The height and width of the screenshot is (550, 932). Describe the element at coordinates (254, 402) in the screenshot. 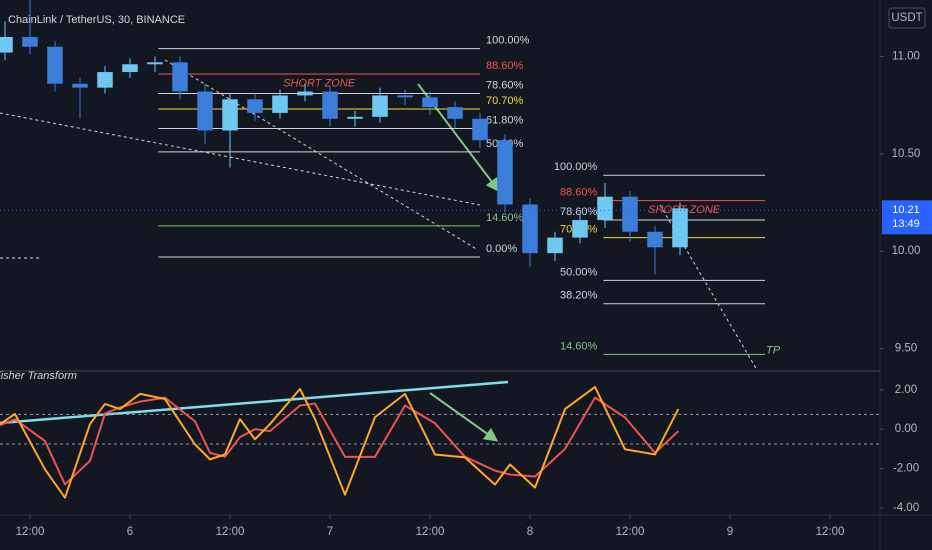

I see `indicator-trend-line` at that location.